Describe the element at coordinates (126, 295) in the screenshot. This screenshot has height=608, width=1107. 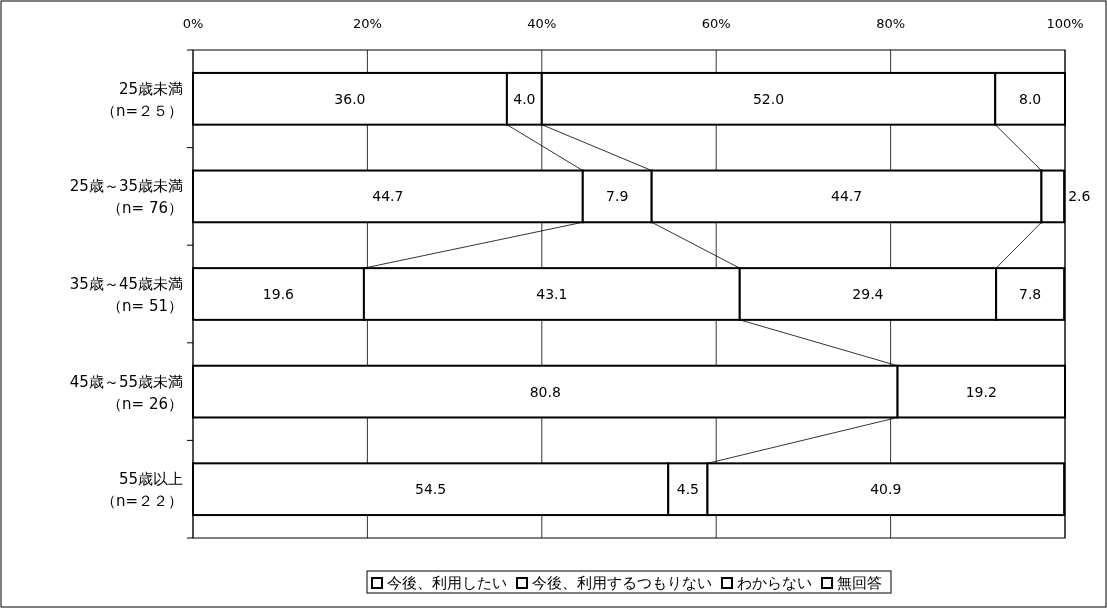
I see `y-tick-label: 35歳～45歳未満（n= 51）` at that location.